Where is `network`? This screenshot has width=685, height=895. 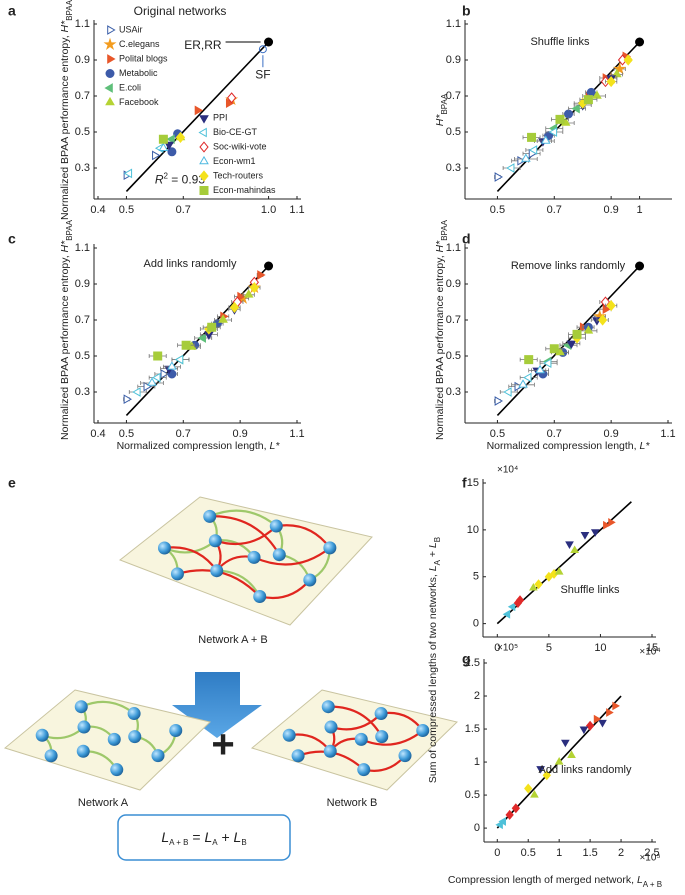
network is located at coordinates (245, 561).